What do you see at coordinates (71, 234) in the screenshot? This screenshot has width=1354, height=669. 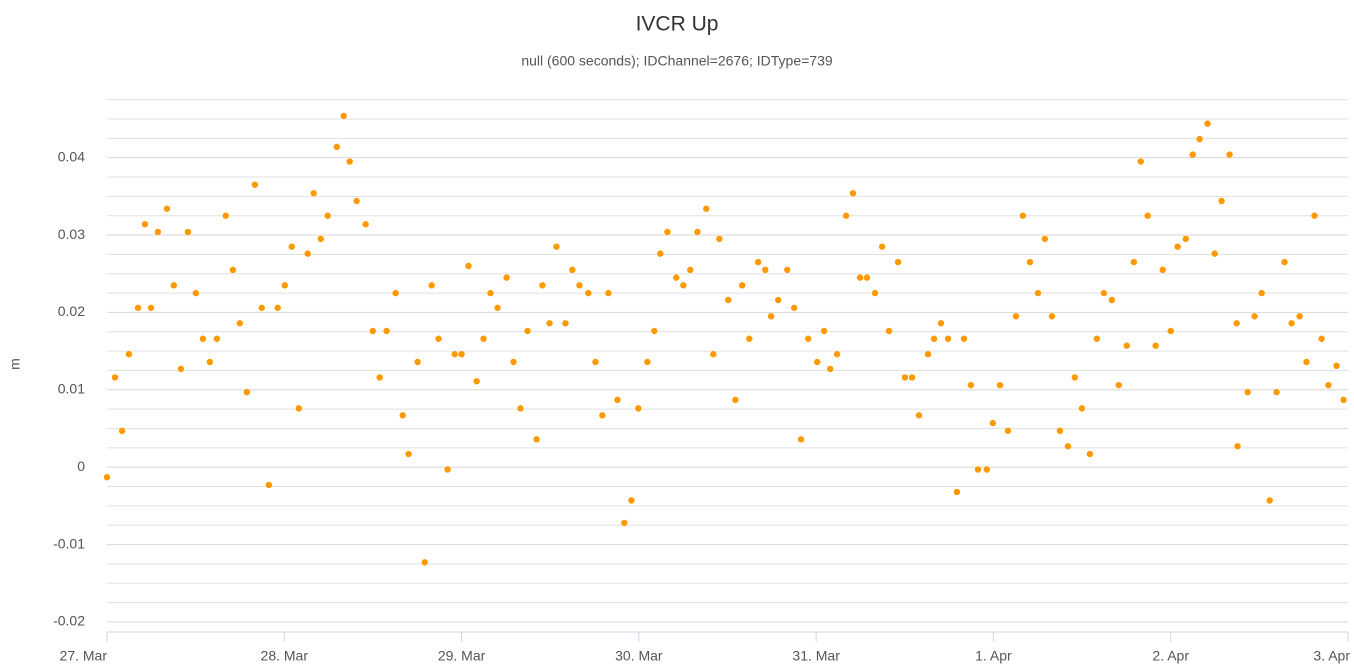 I see `y-tick-label: 0.03` at bounding box center [71, 234].